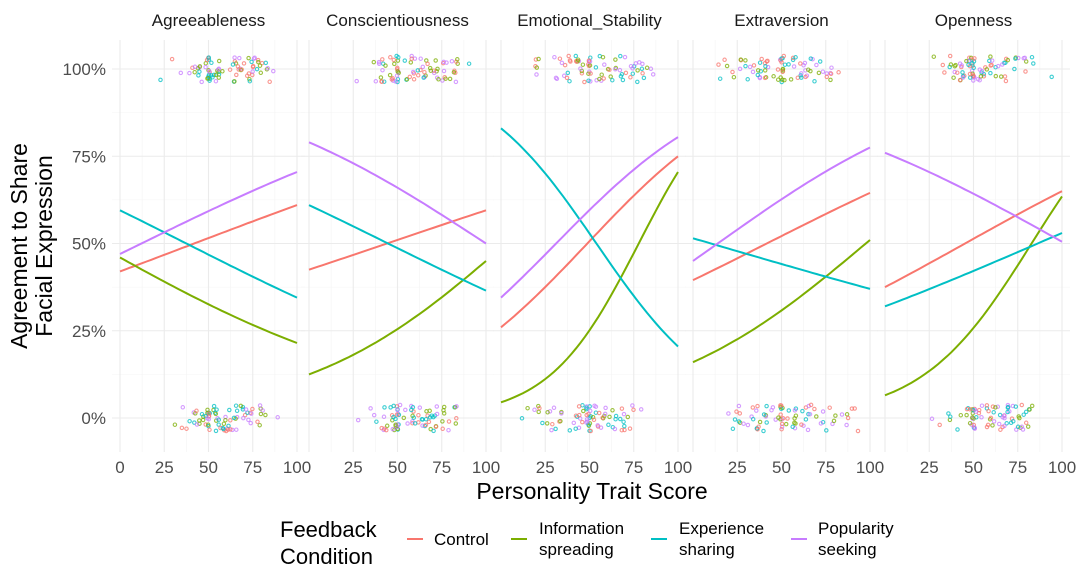  What do you see at coordinates (842, 539) in the screenshot?
I see `legend-item-popularity-seeking: Popularity seeking` at bounding box center [842, 539].